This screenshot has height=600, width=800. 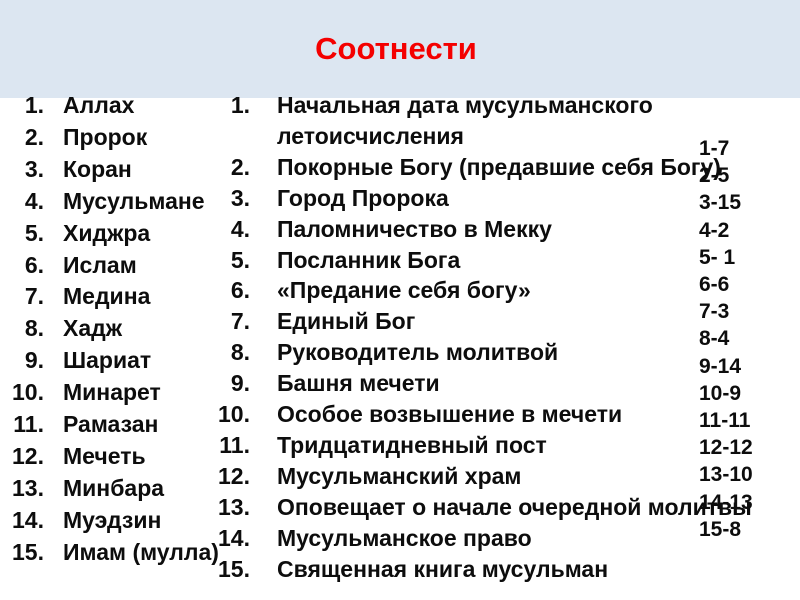 I want to click on answer-item: 5- 1, so click(x=726, y=257).